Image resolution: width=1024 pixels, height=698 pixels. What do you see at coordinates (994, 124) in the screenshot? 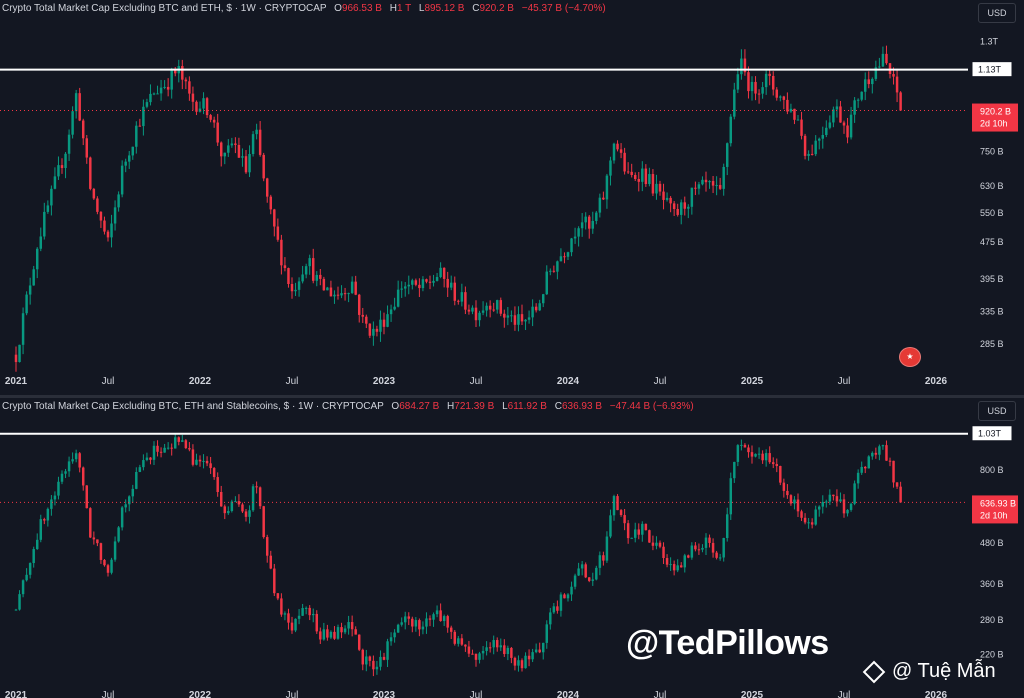
I see `price-tag-countdown: 2d 10h` at bounding box center [994, 124].